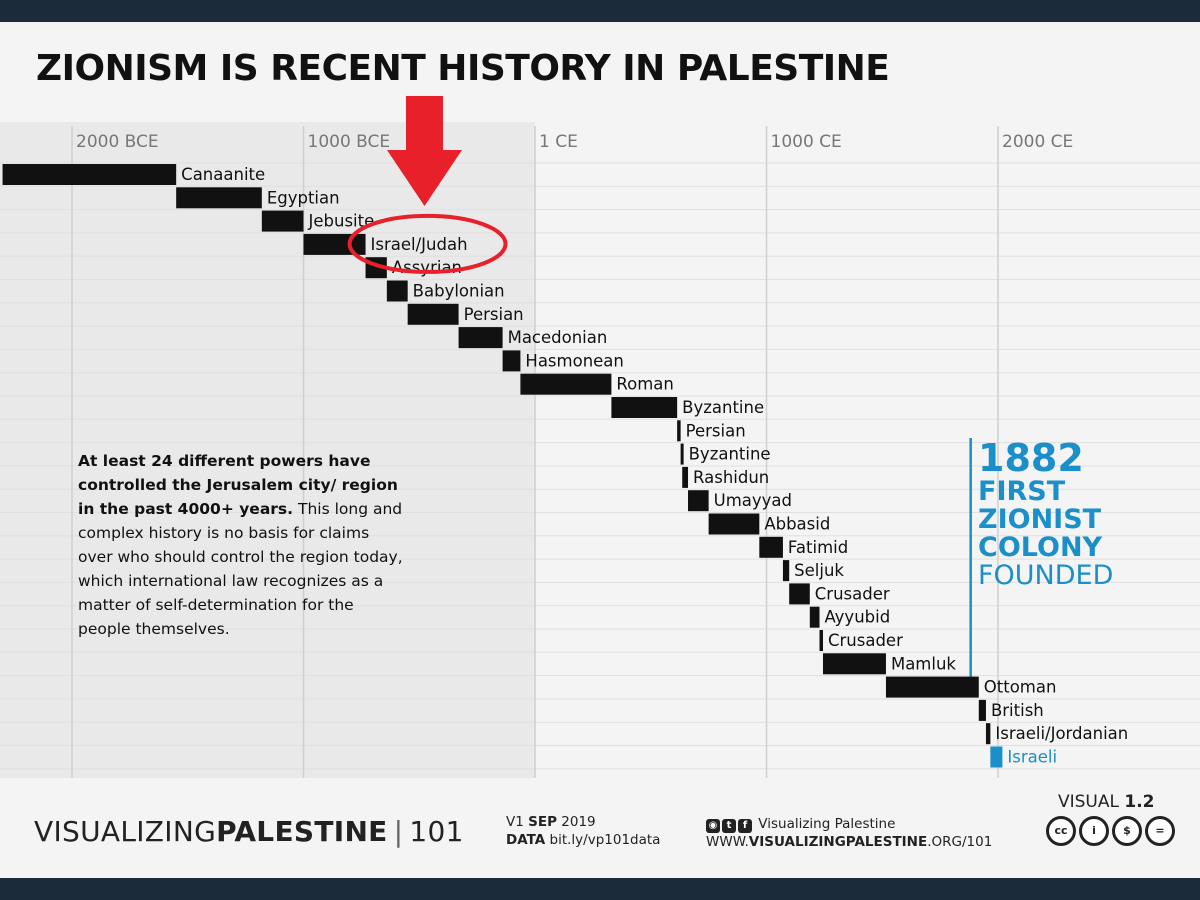 This screenshot has width=1200, height=900. I want to click on highlight-arrow-icon, so click(424, 151).